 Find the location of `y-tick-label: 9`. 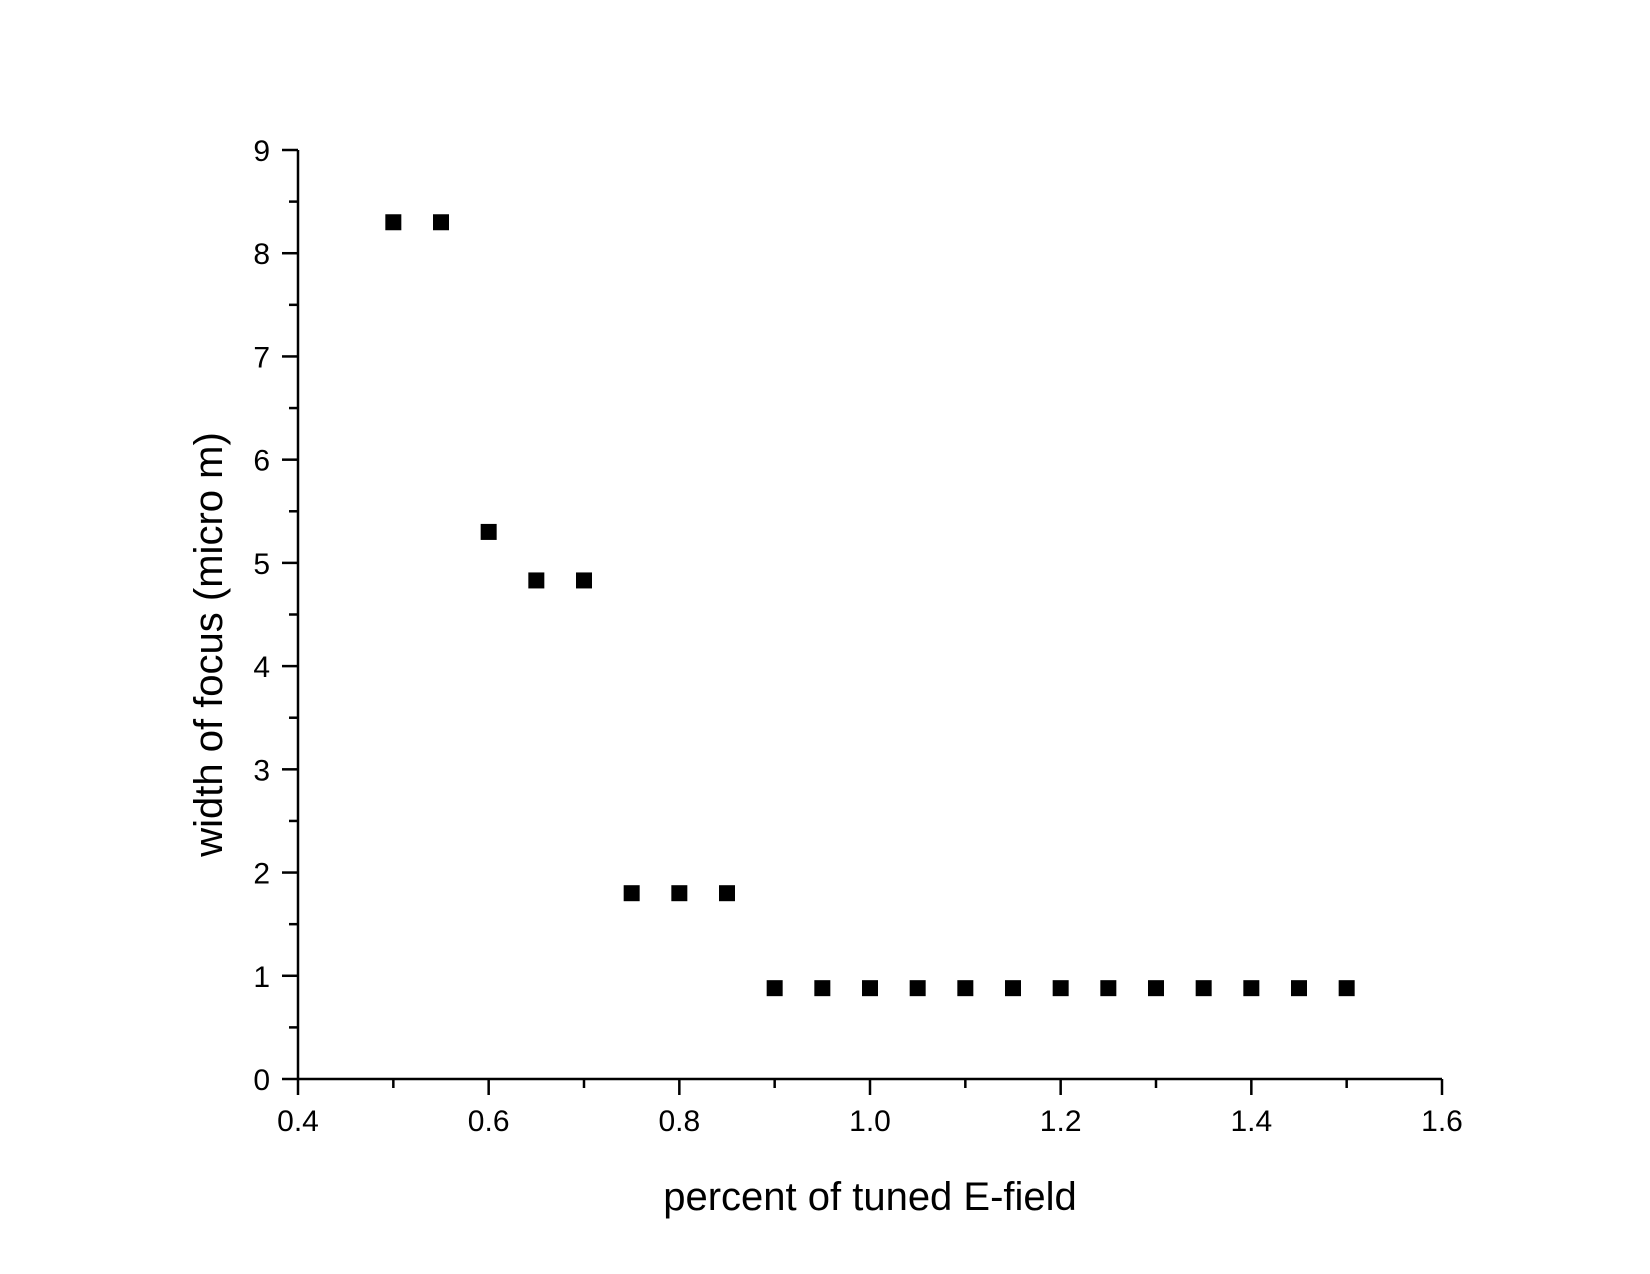

y-tick-label: 9 is located at coordinates (261, 151).